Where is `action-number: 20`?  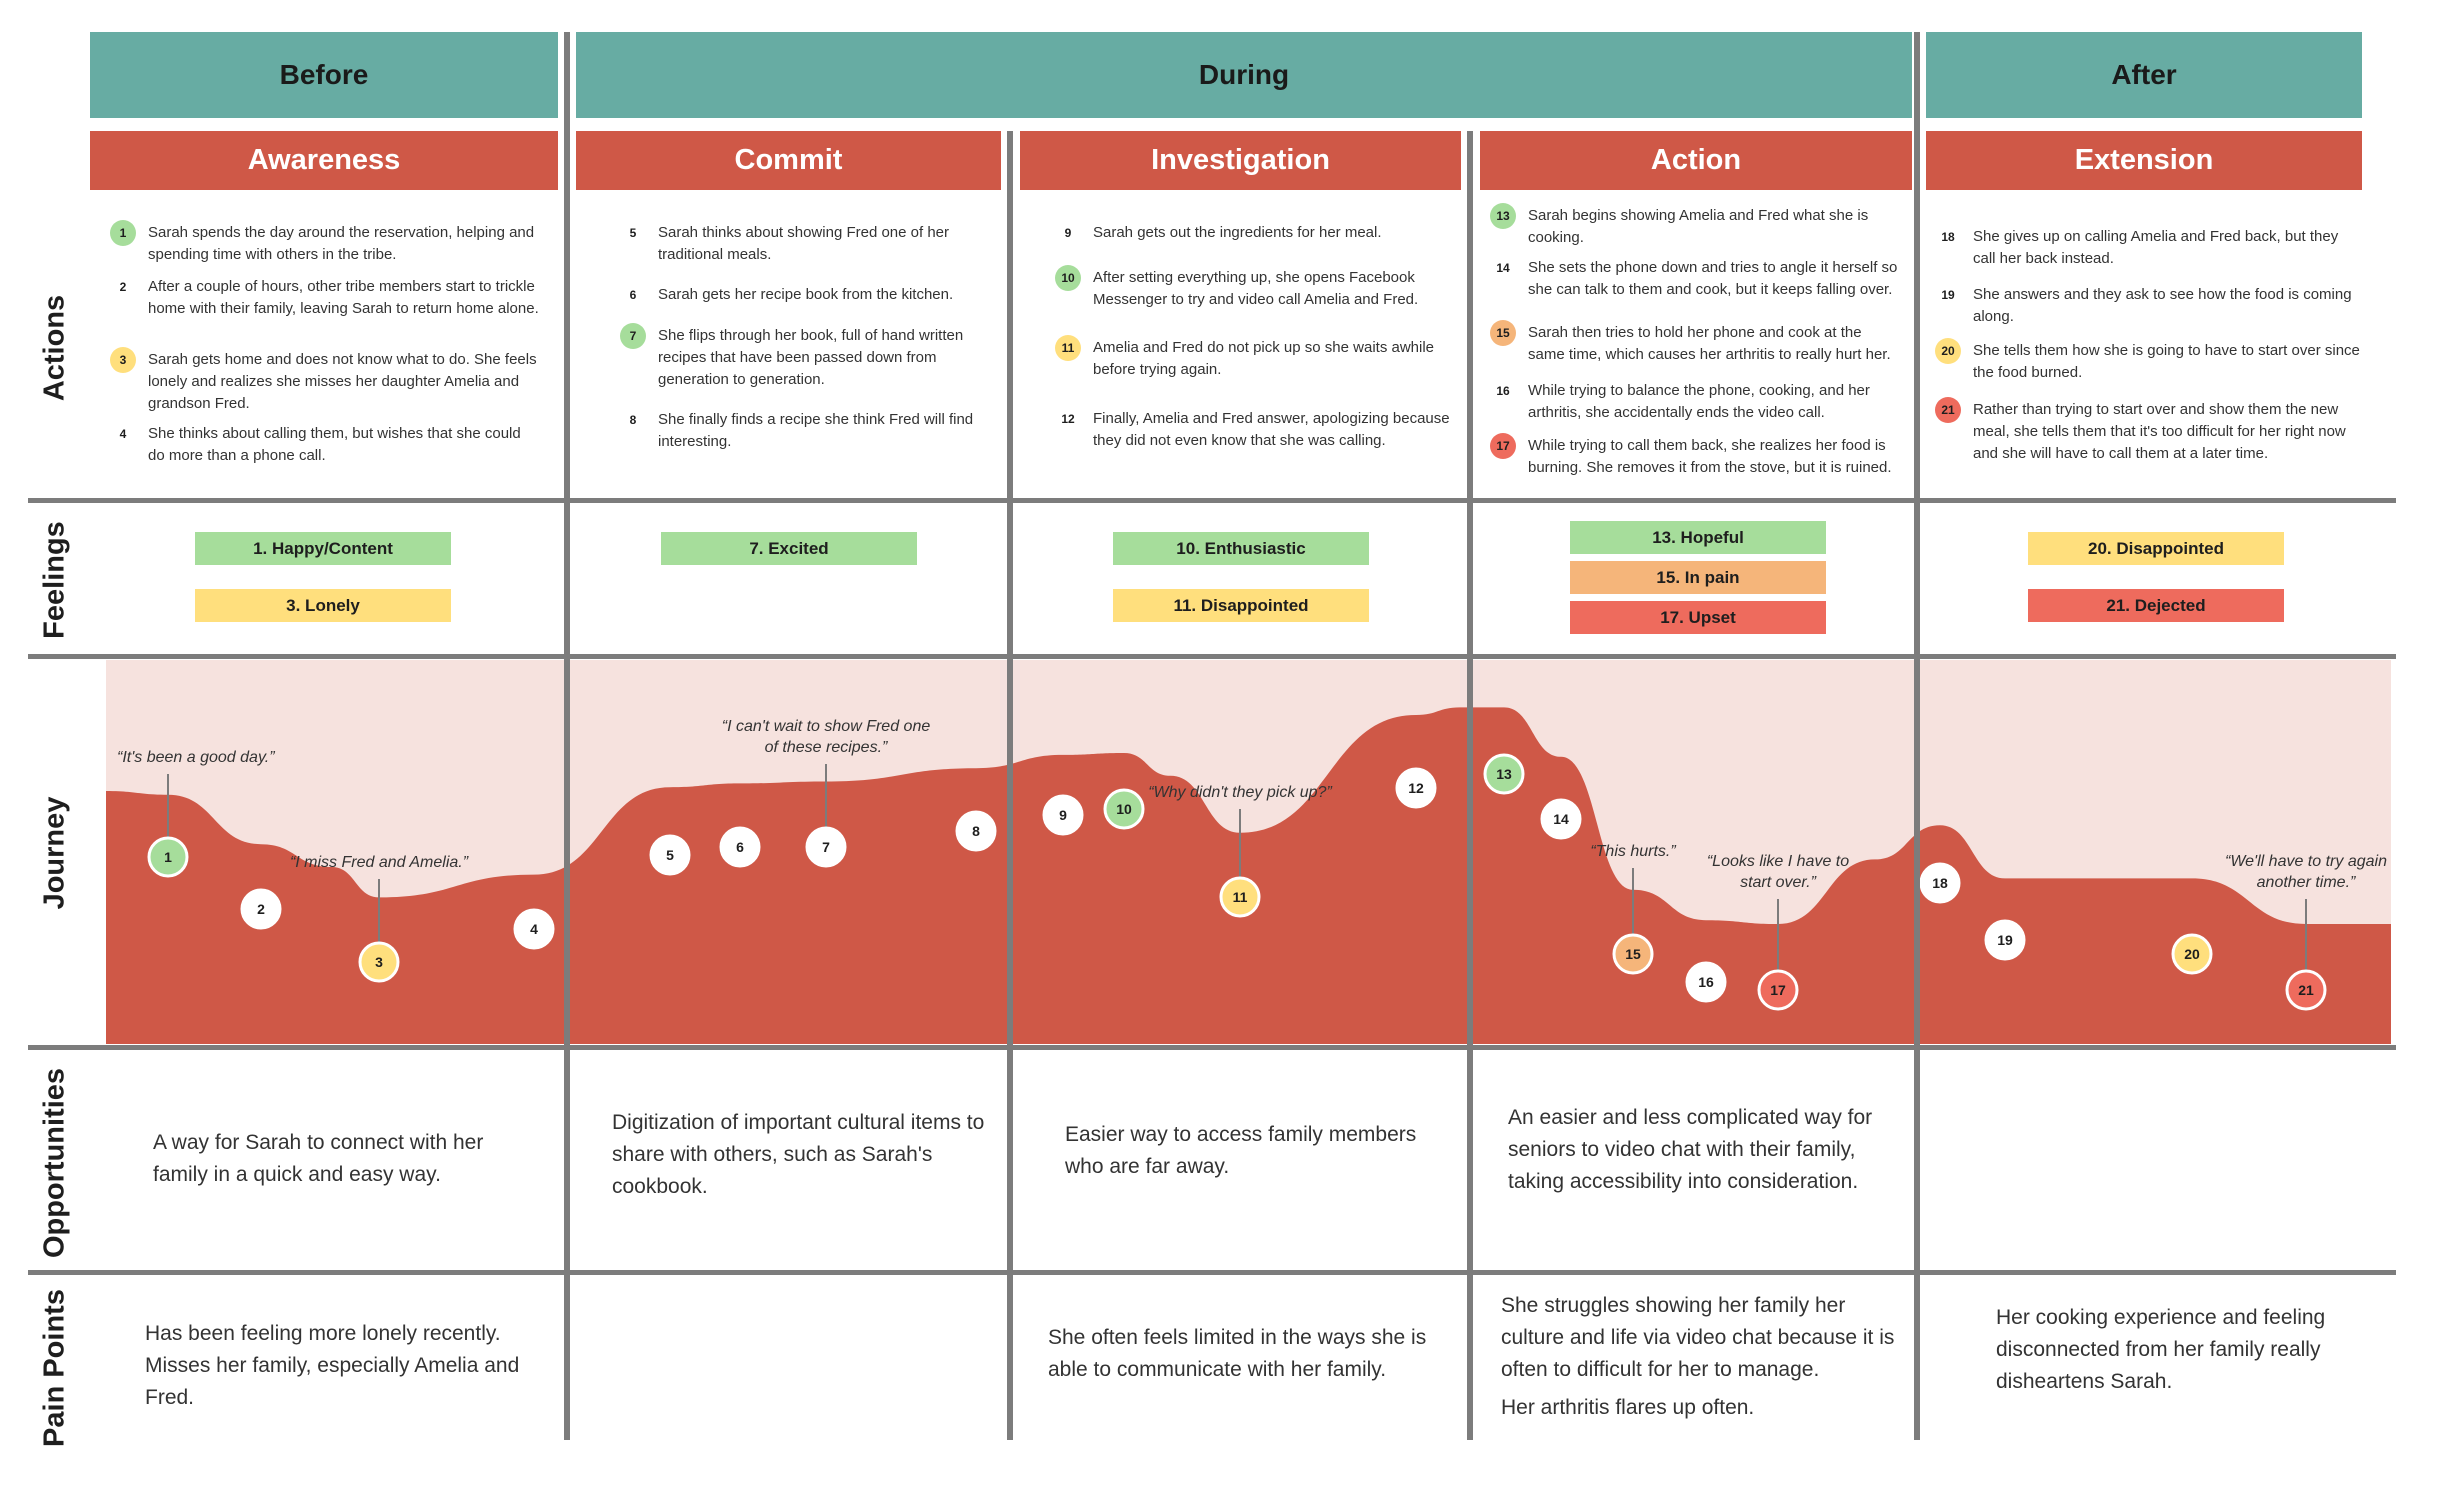 action-number: 20 is located at coordinates (1948, 351).